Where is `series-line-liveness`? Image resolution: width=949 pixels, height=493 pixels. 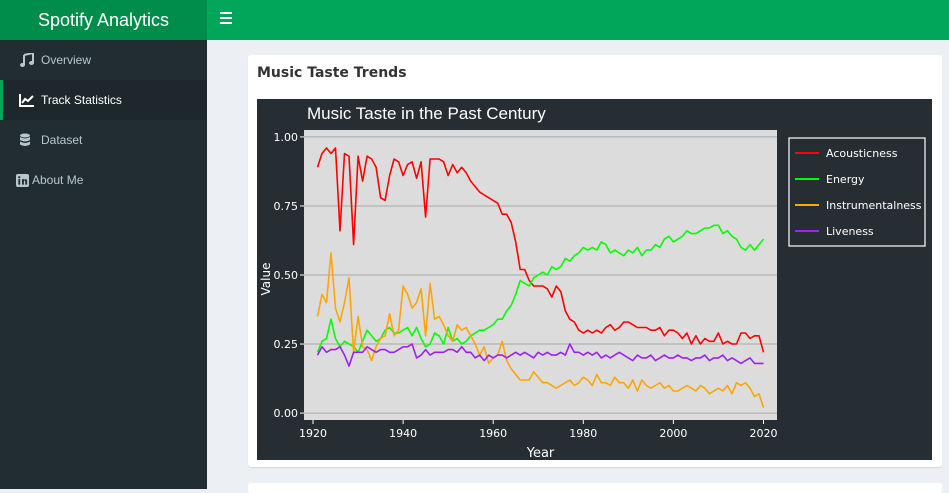
series-line-liveness is located at coordinates (540, 355).